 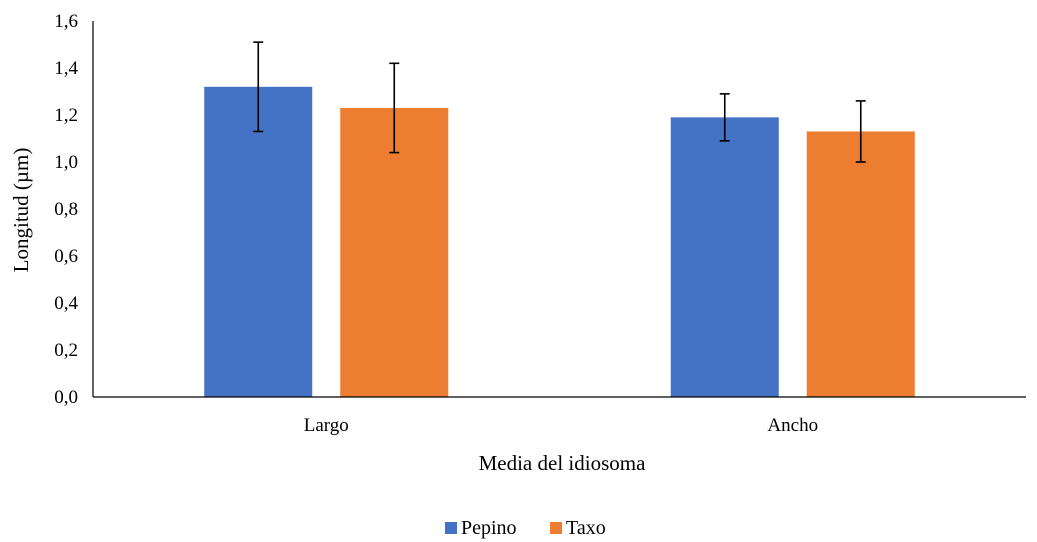 I want to click on bar-pepino-largo, so click(x=258, y=242).